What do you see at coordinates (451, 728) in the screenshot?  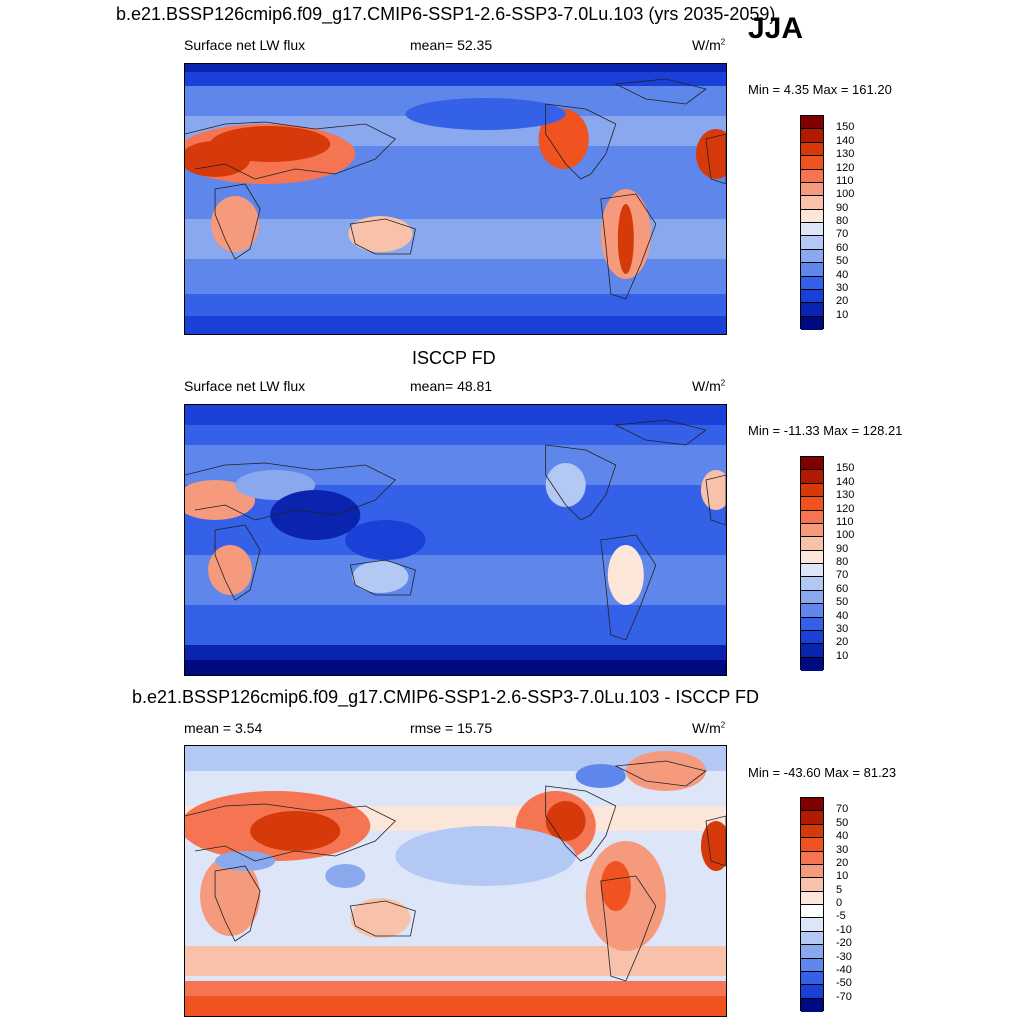 I see `panel3-rmse-label: rmse = 15.75` at bounding box center [451, 728].